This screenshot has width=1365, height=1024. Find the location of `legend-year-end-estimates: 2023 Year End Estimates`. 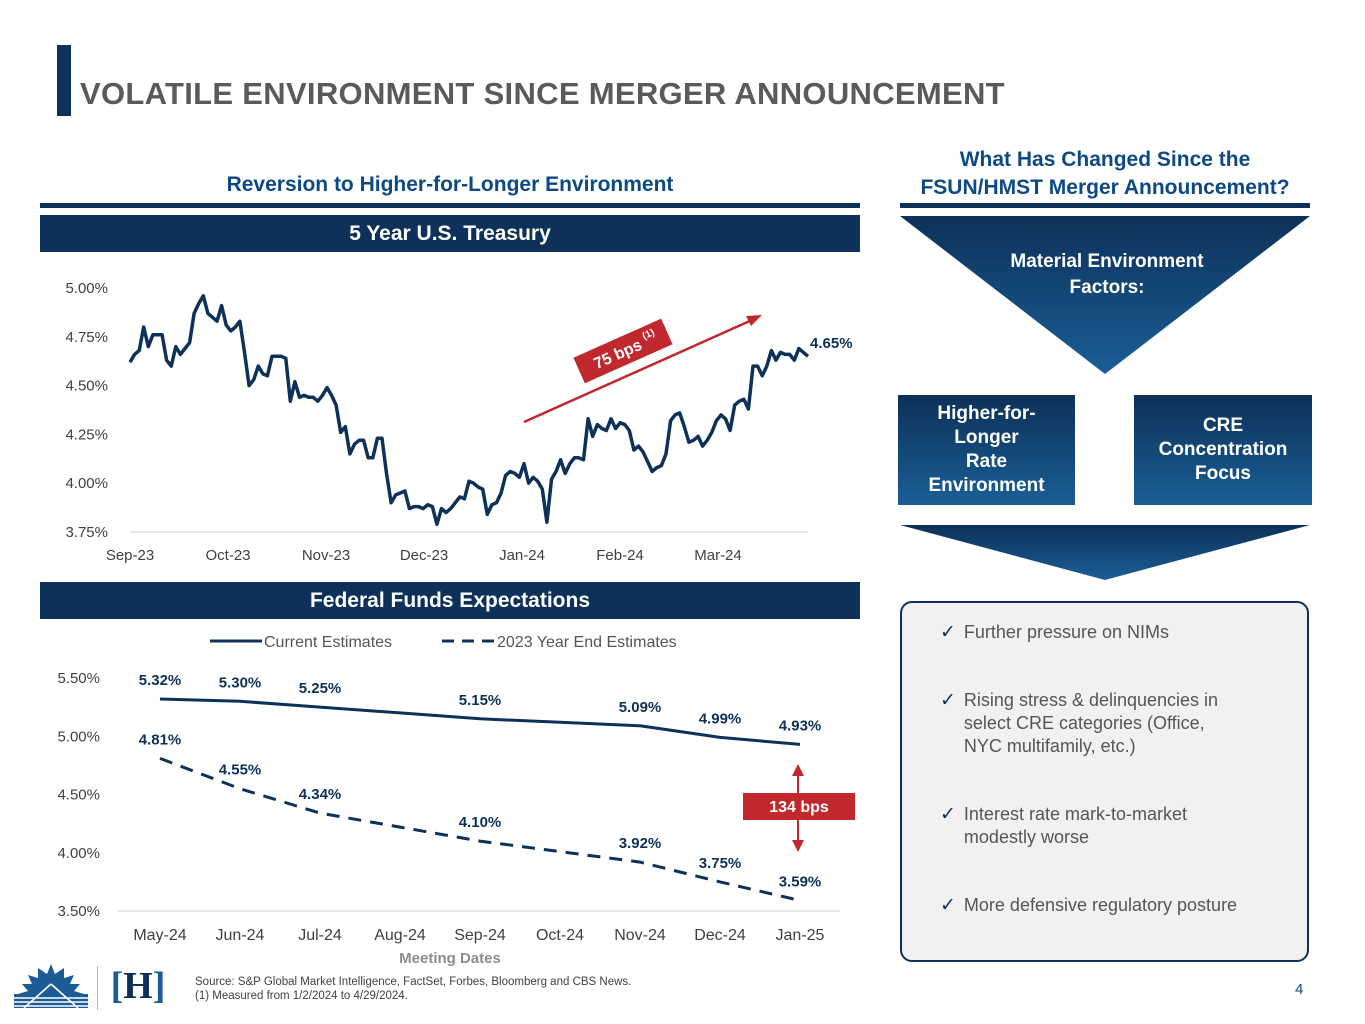

legend-year-end-estimates: 2023 Year End Estimates is located at coordinates (587, 642).